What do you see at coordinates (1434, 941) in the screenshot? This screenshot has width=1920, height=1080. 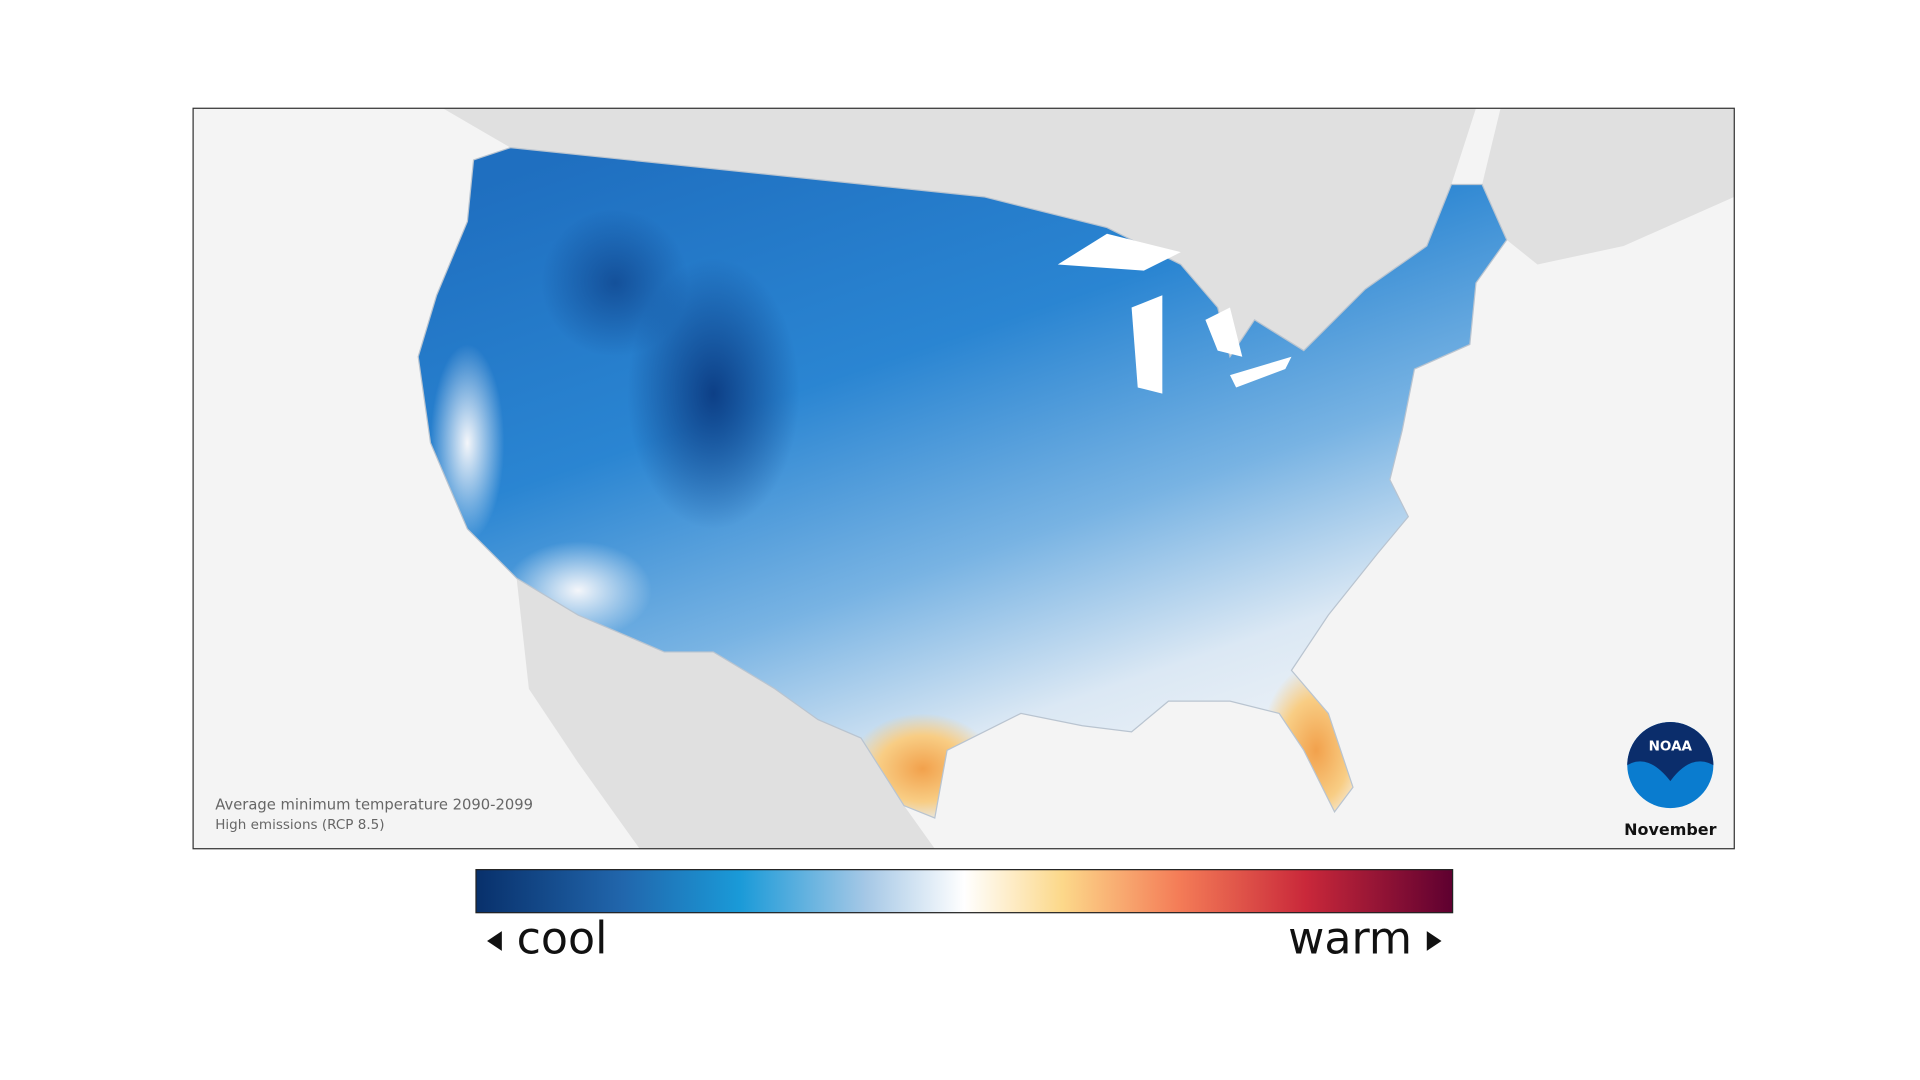 I see `warm-arrow` at bounding box center [1434, 941].